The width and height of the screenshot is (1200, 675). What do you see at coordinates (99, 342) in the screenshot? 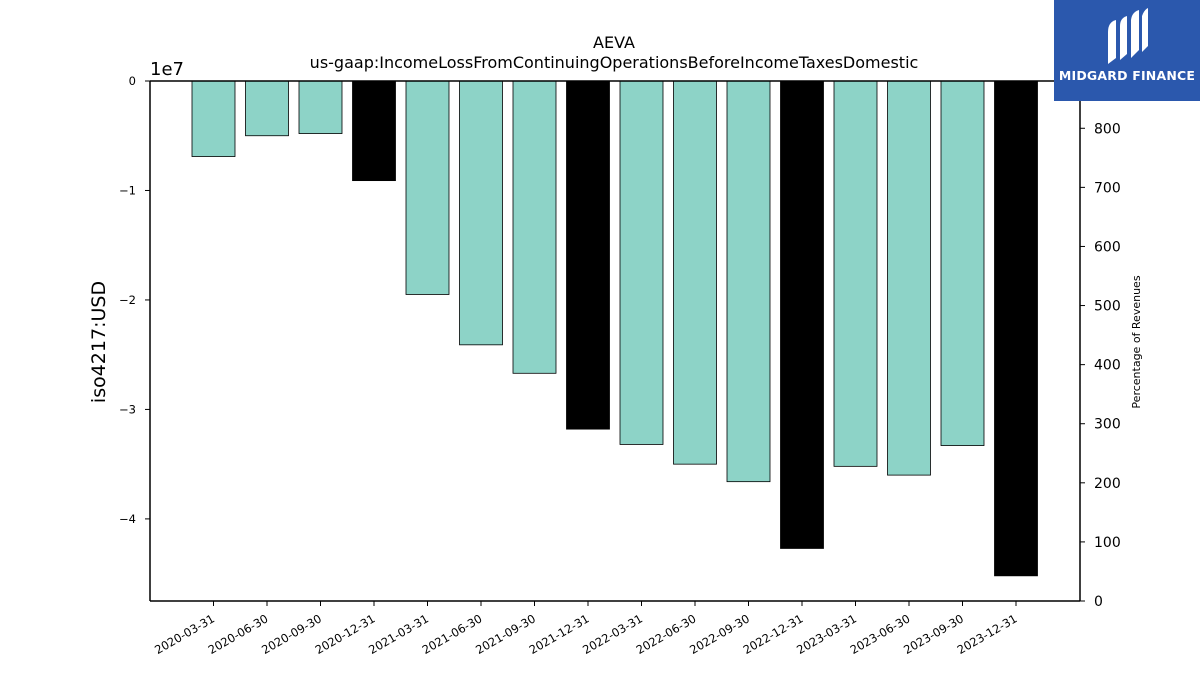
I see `y-axis-label: iso4217:USD` at bounding box center [99, 342].